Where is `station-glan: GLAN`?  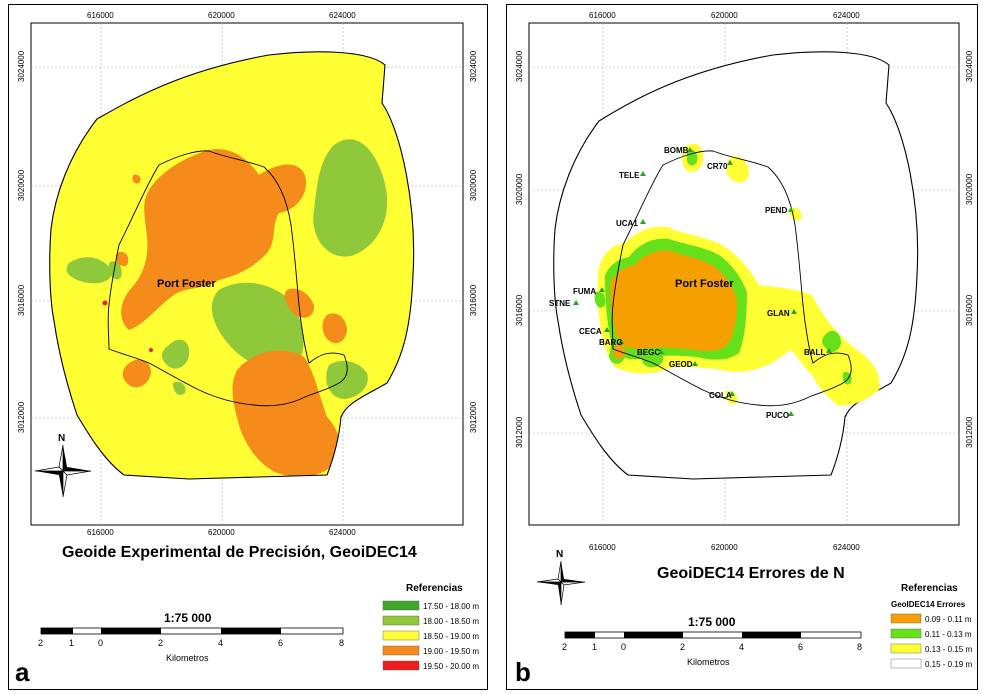 station-glan: GLAN is located at coordinates (782, 313).